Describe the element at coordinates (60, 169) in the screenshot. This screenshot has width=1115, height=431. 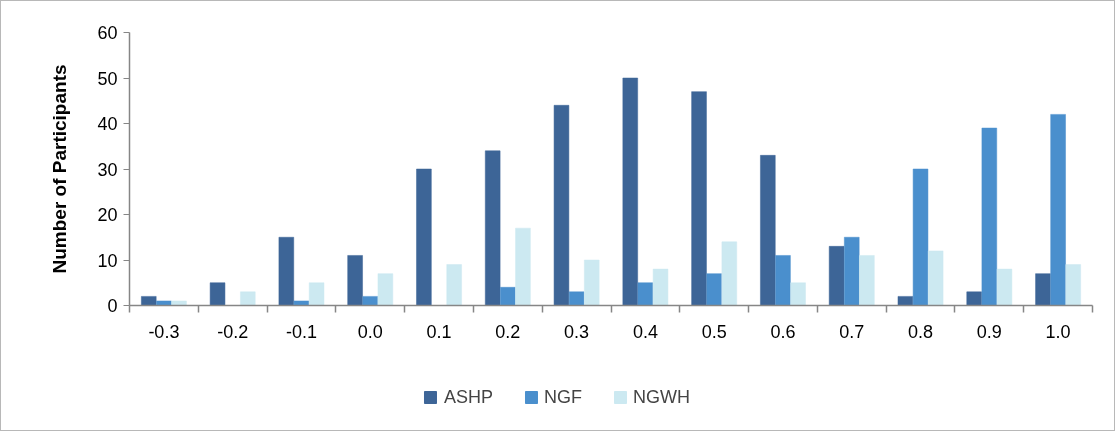
I see `y-axis-title: Number of Participants` at that location.